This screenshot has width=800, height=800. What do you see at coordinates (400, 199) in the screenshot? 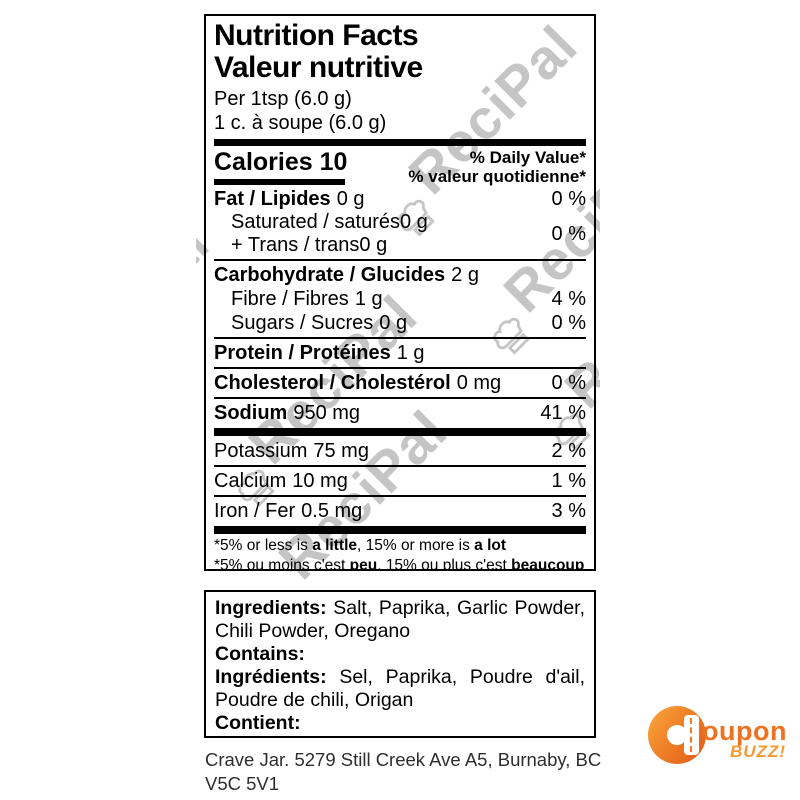
I see `row-fat: Fat / Lipides 0 g 0 %` at bounding box center [400, 199].